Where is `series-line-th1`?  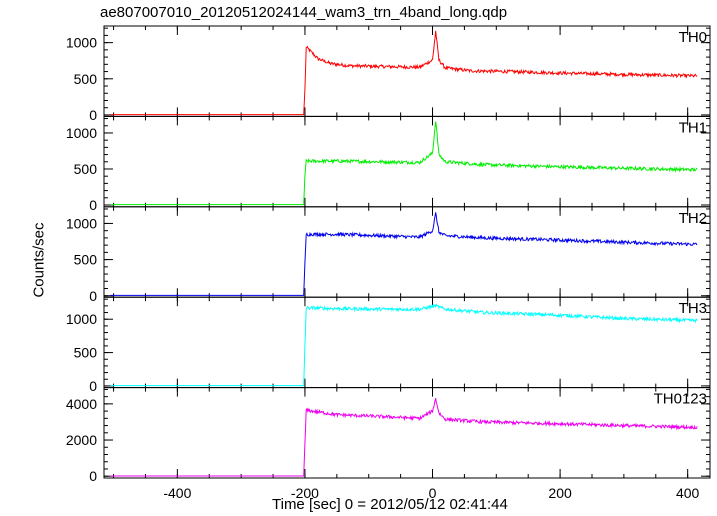 series-line-th1 is located at coordinates (404, 163).